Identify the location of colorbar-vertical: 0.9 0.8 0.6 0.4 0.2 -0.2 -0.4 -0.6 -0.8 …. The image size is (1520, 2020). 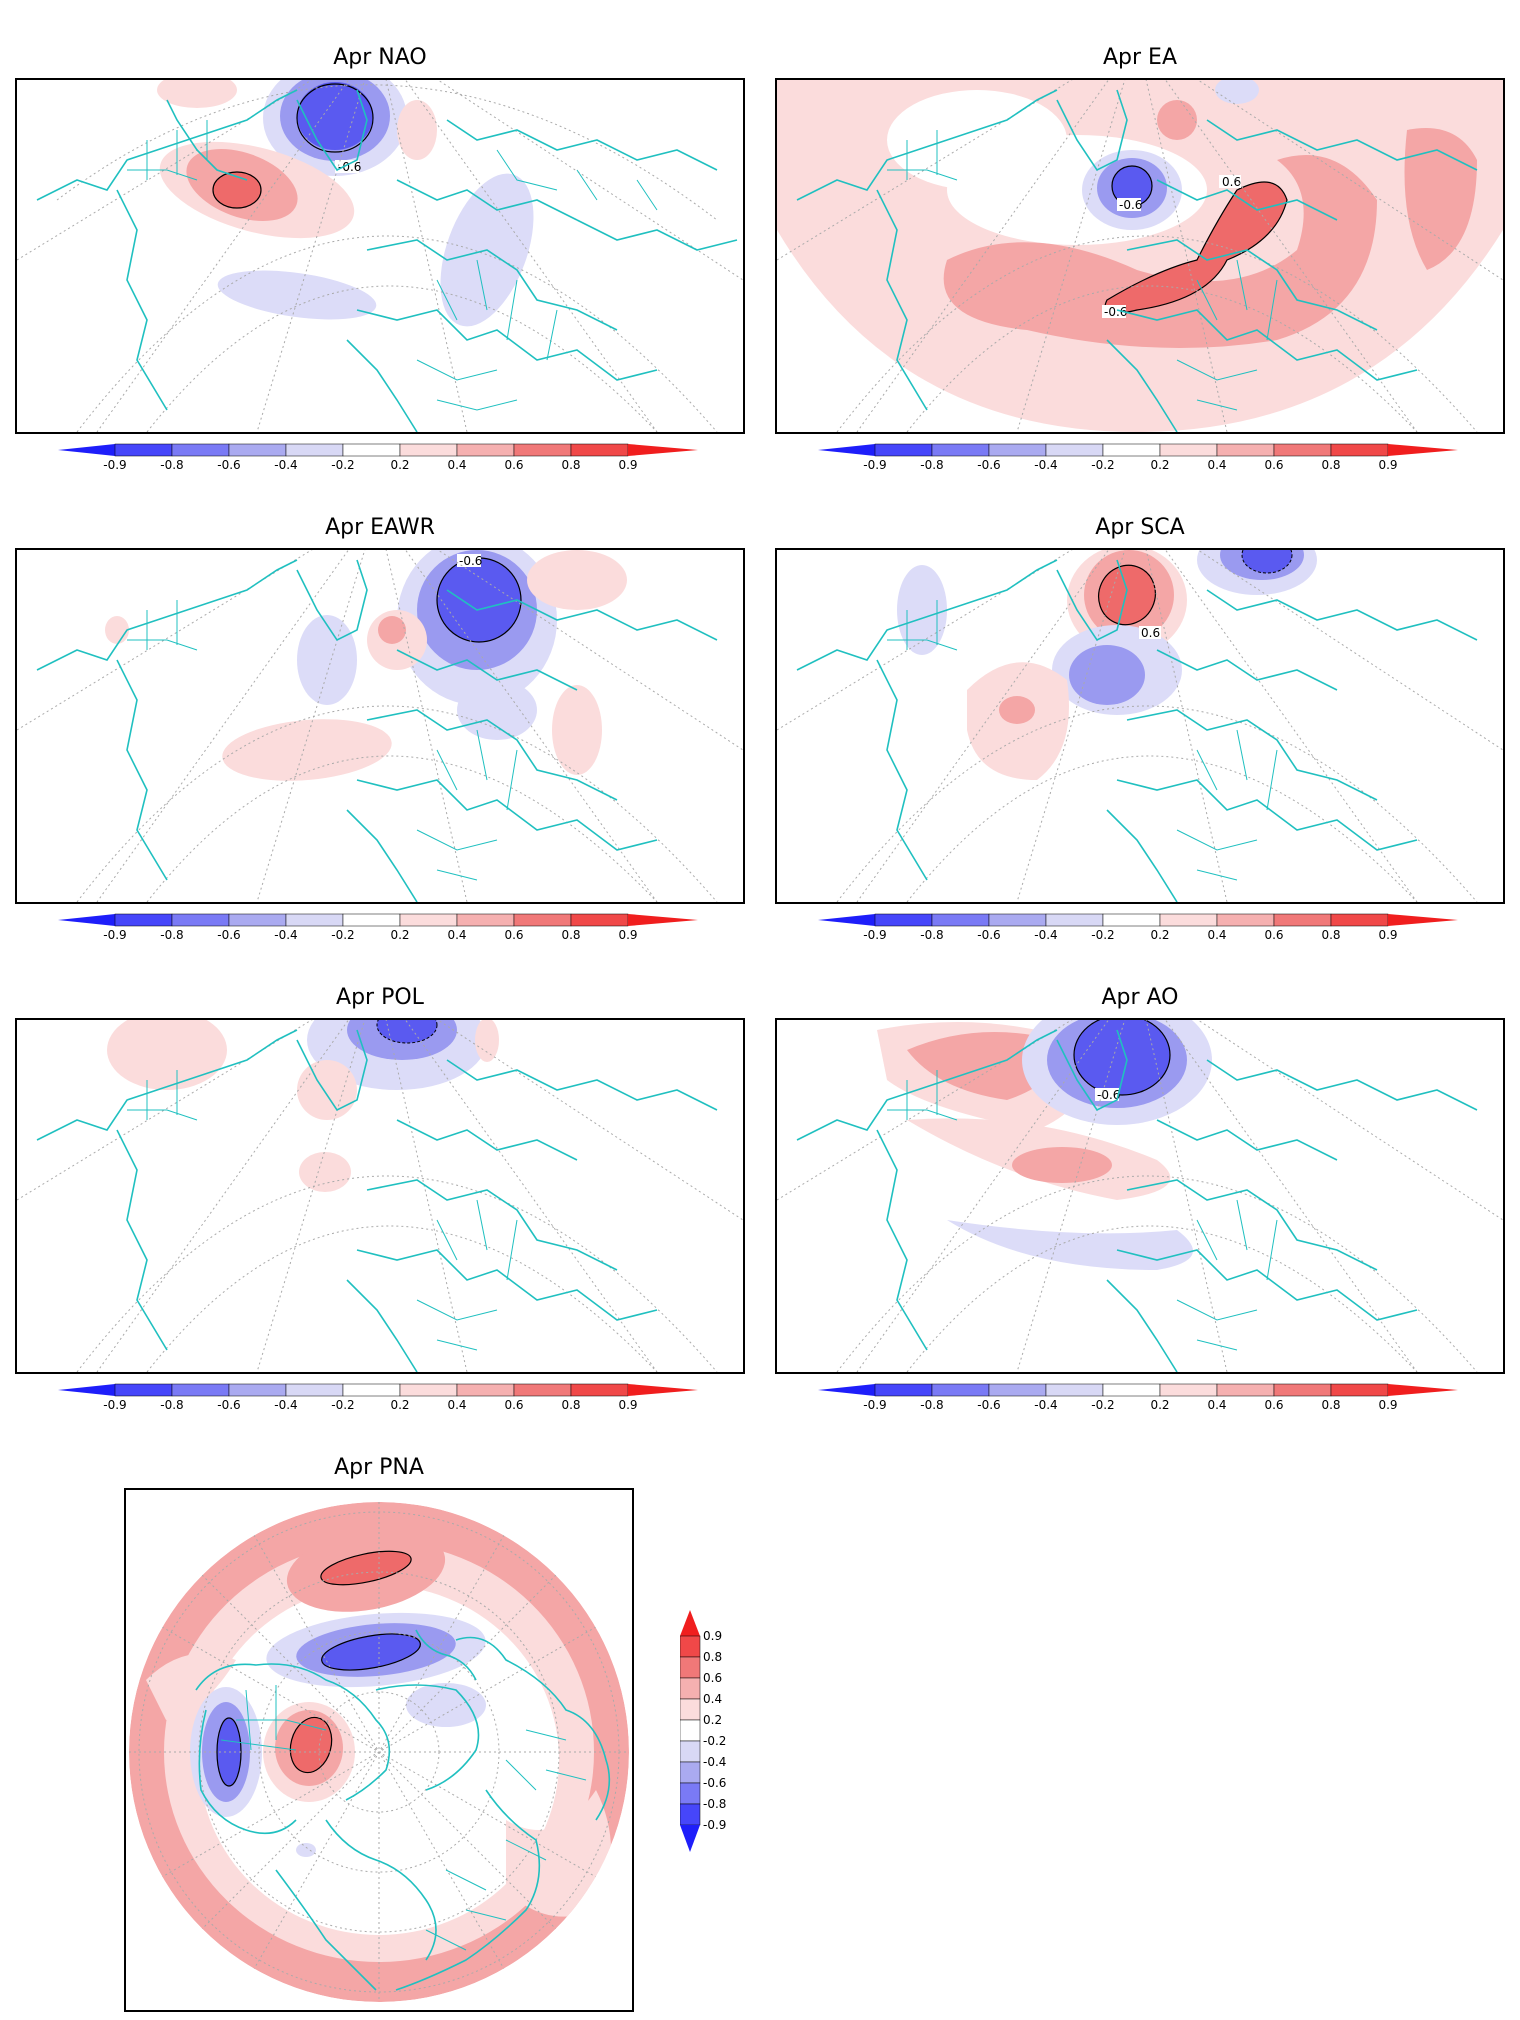
(703, 1731).